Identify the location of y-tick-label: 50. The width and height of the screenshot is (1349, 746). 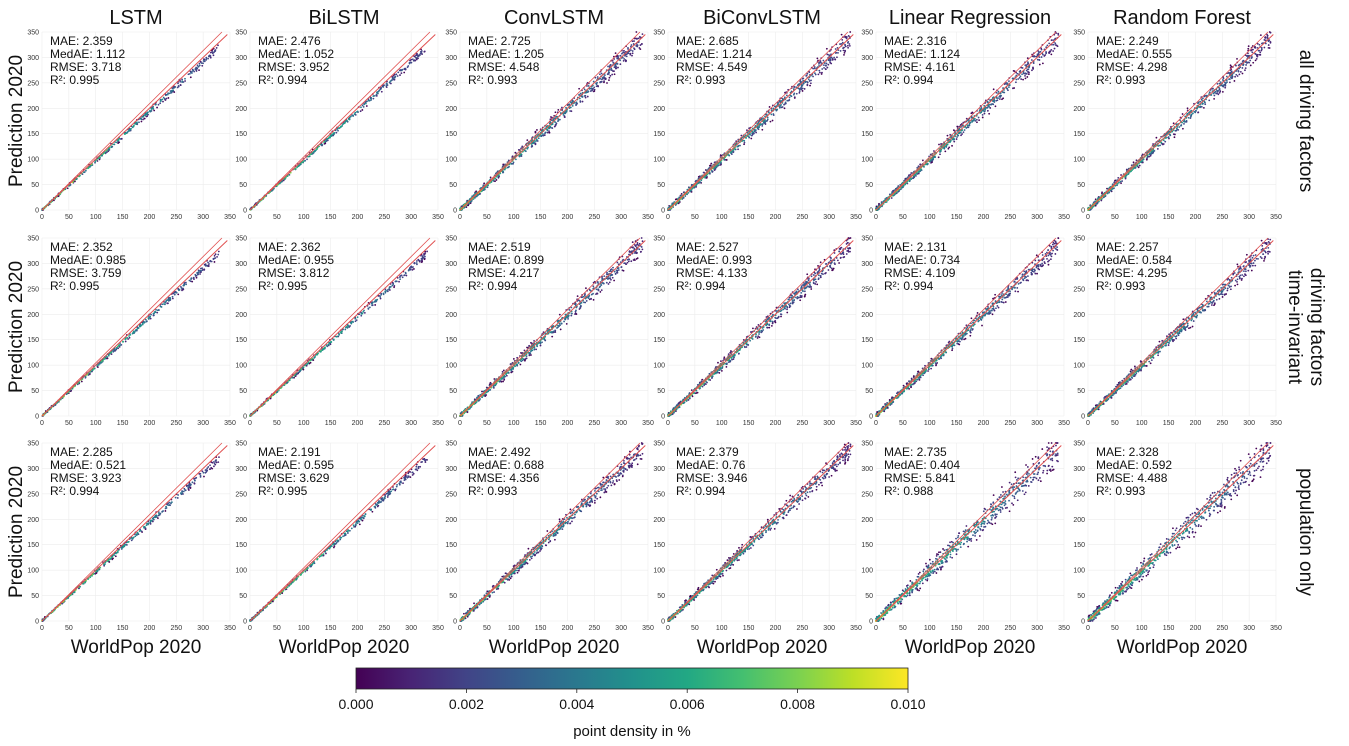
(35, 391).